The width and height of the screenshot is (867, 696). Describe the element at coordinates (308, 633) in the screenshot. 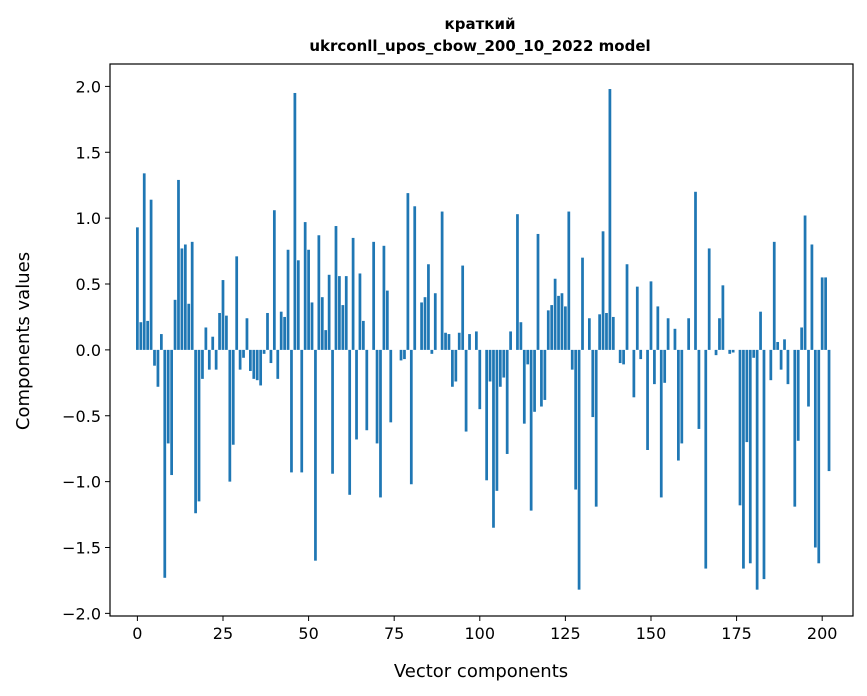

I see `x-tick-label: 50` at that location.